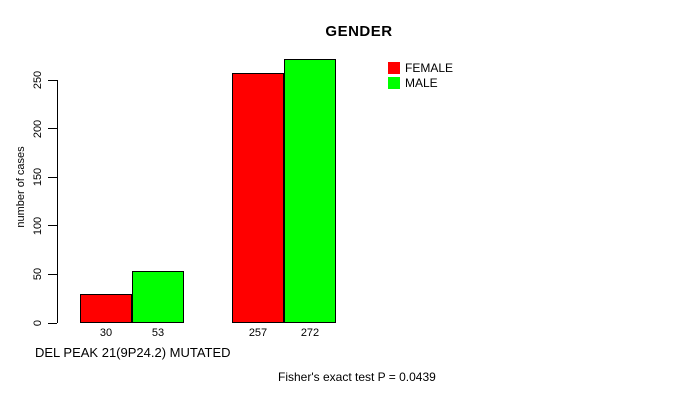  What do you see at coordinates (357, 377) in the screenshot?
I see `fisher-test-annotation: Fisher's exact test P = 0.0439` at bounding box center [357, 377].